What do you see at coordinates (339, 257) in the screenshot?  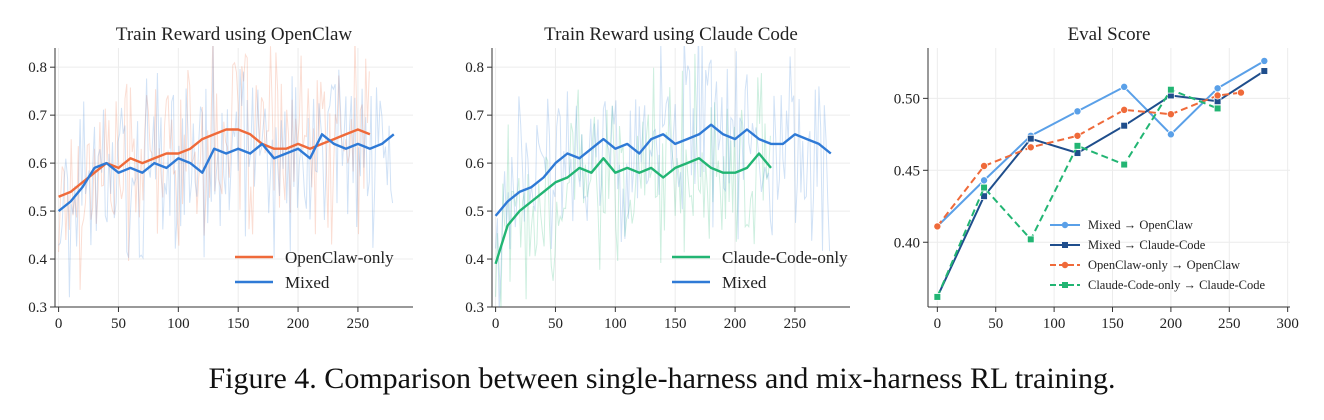 I see `legend-label: OpenClaw-only` at bounding box center [339, 257].